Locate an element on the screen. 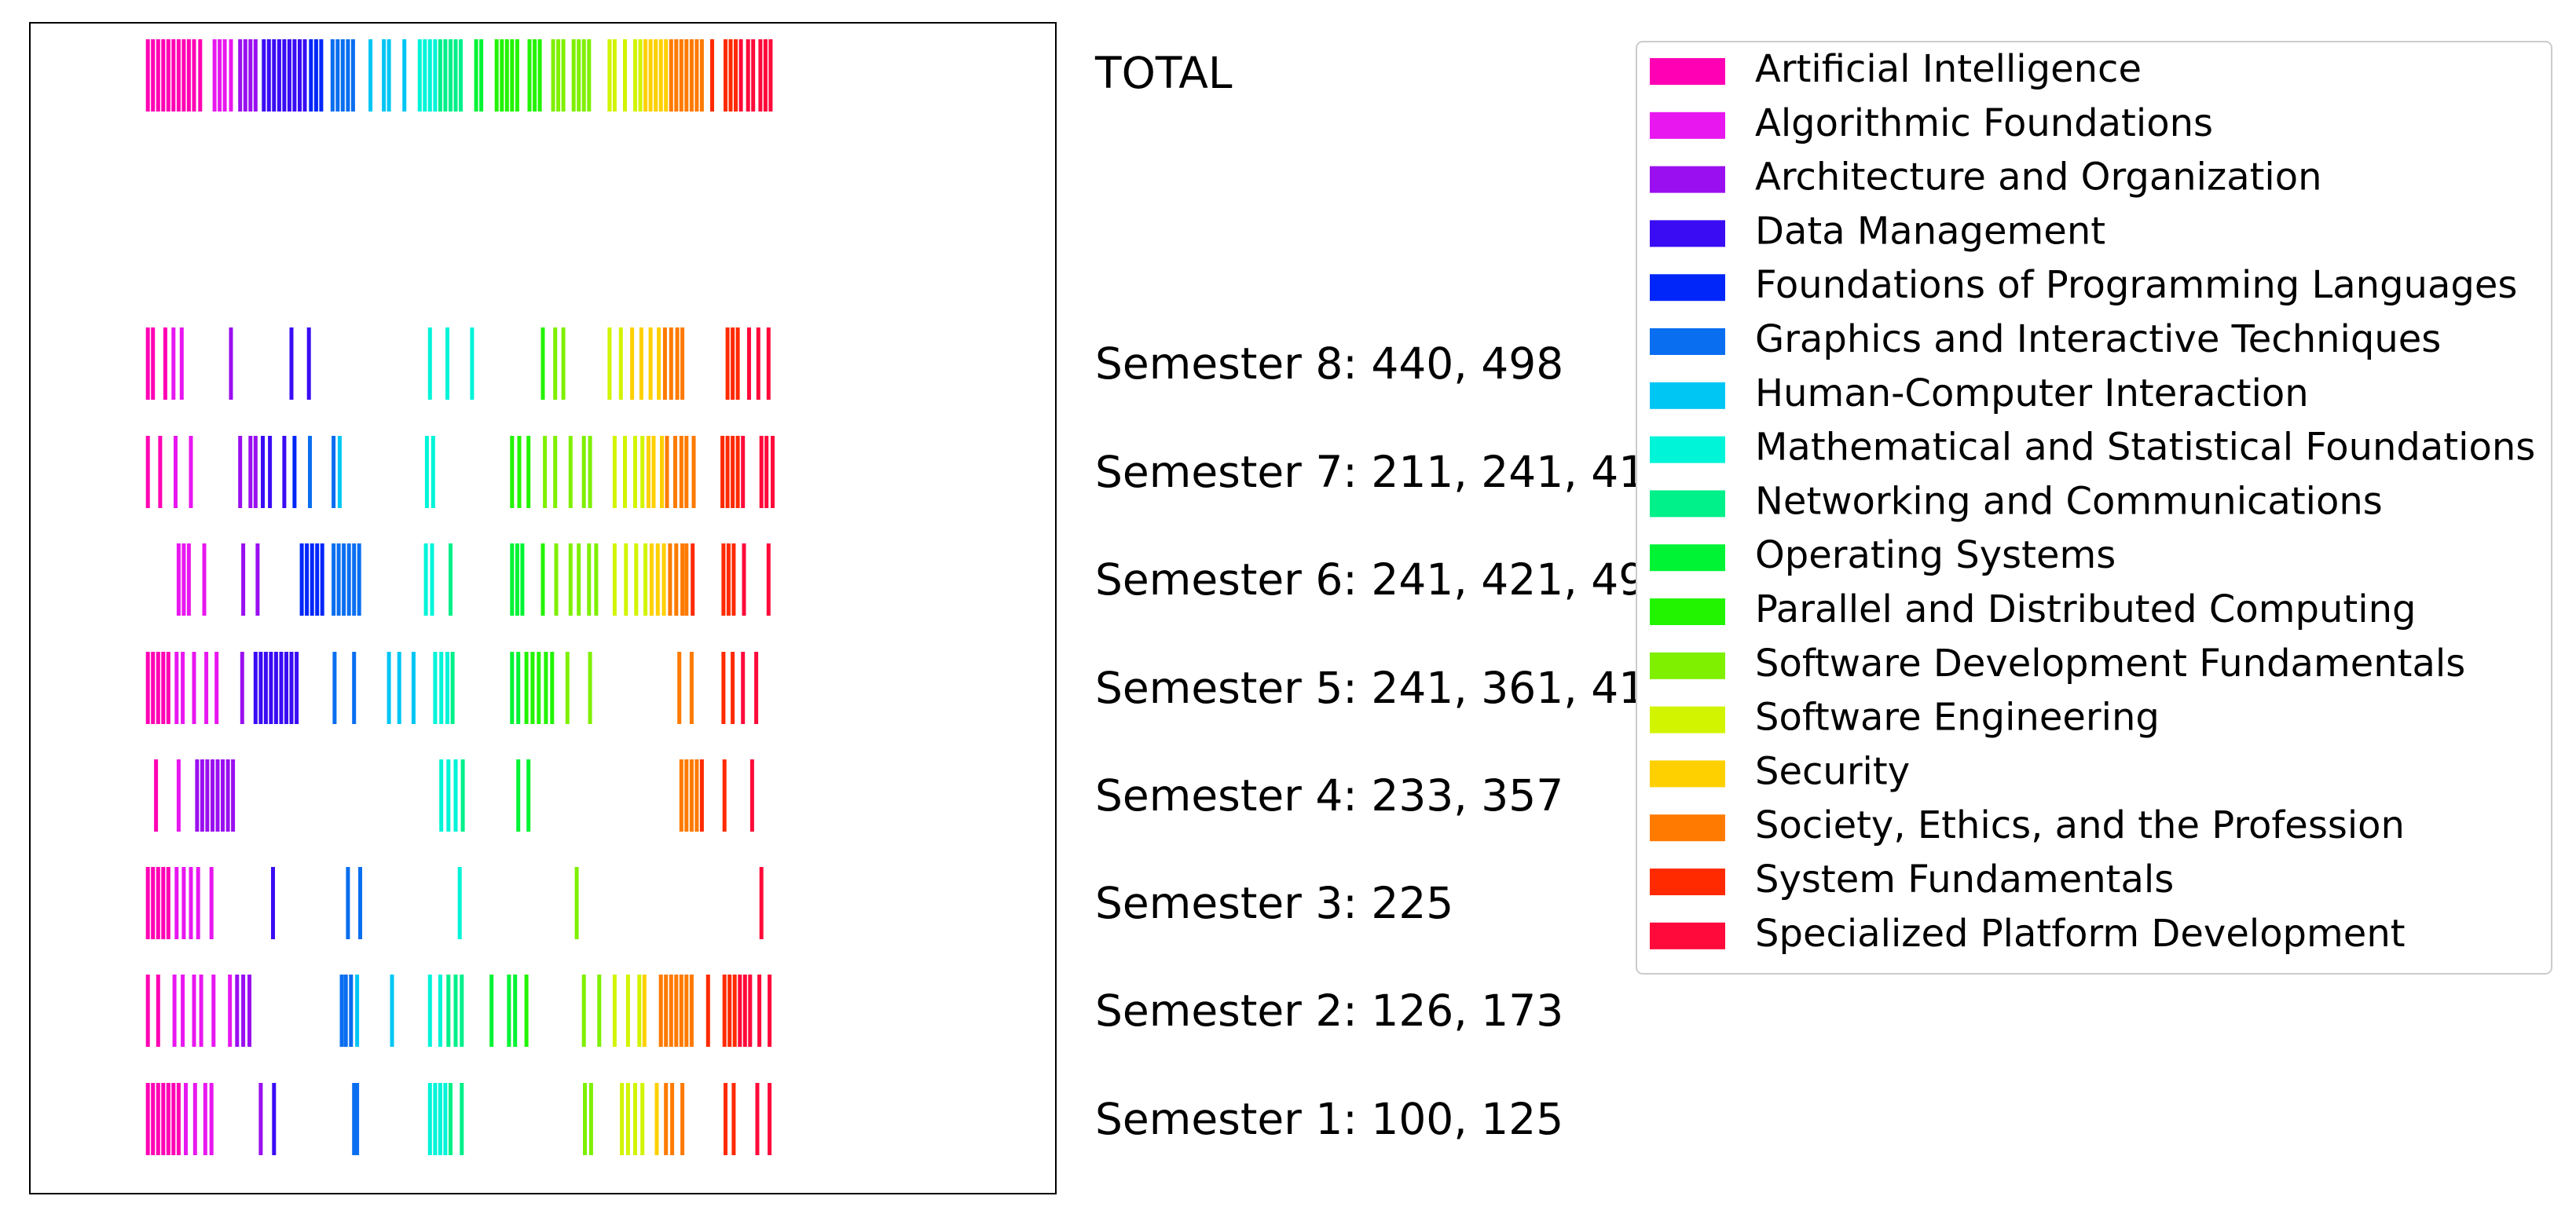 This screenshot has height=1218, width=2576. legend-label: Parallel and Distributed Computing is located at coordinates (2085, 609).